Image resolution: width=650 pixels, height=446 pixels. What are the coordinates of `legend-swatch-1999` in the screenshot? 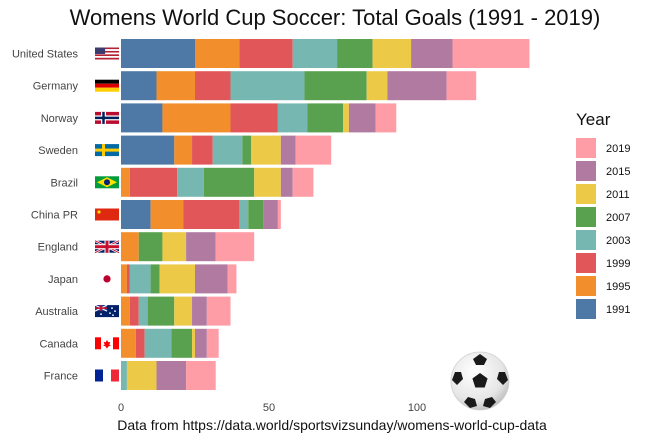 It's located at (586, 263).